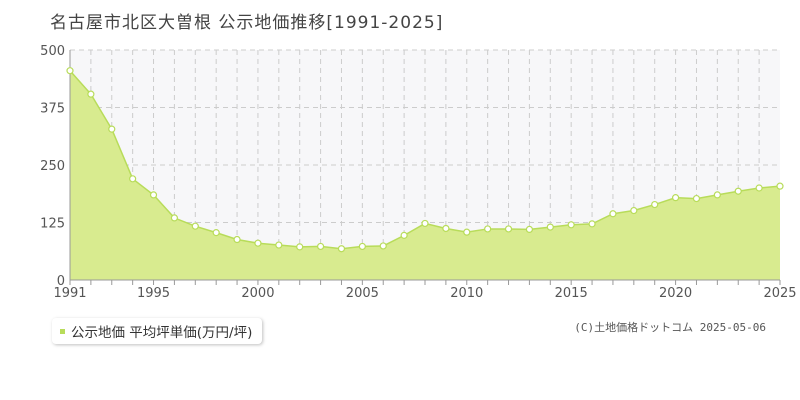 The image size is (800, 400). What do you see at coordinates (634, 210) in the screenshot?
I see `data-point-2018` at bounding box center [634, 210].